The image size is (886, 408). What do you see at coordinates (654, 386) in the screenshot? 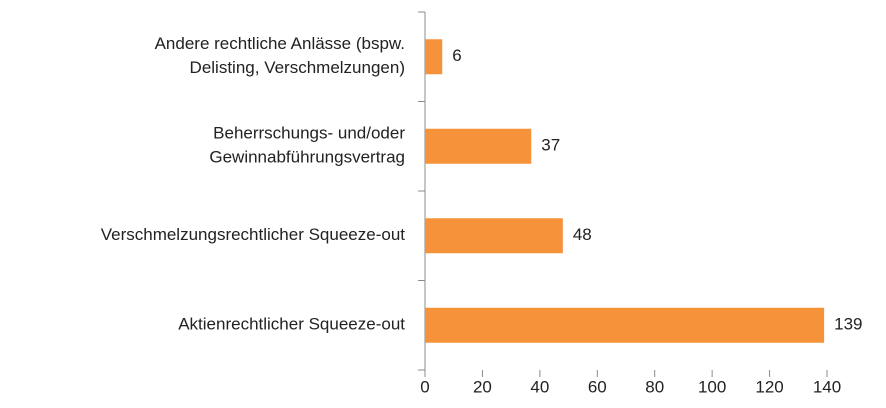
I see `x-tick-label: 80` at bounding box center [654, 386].